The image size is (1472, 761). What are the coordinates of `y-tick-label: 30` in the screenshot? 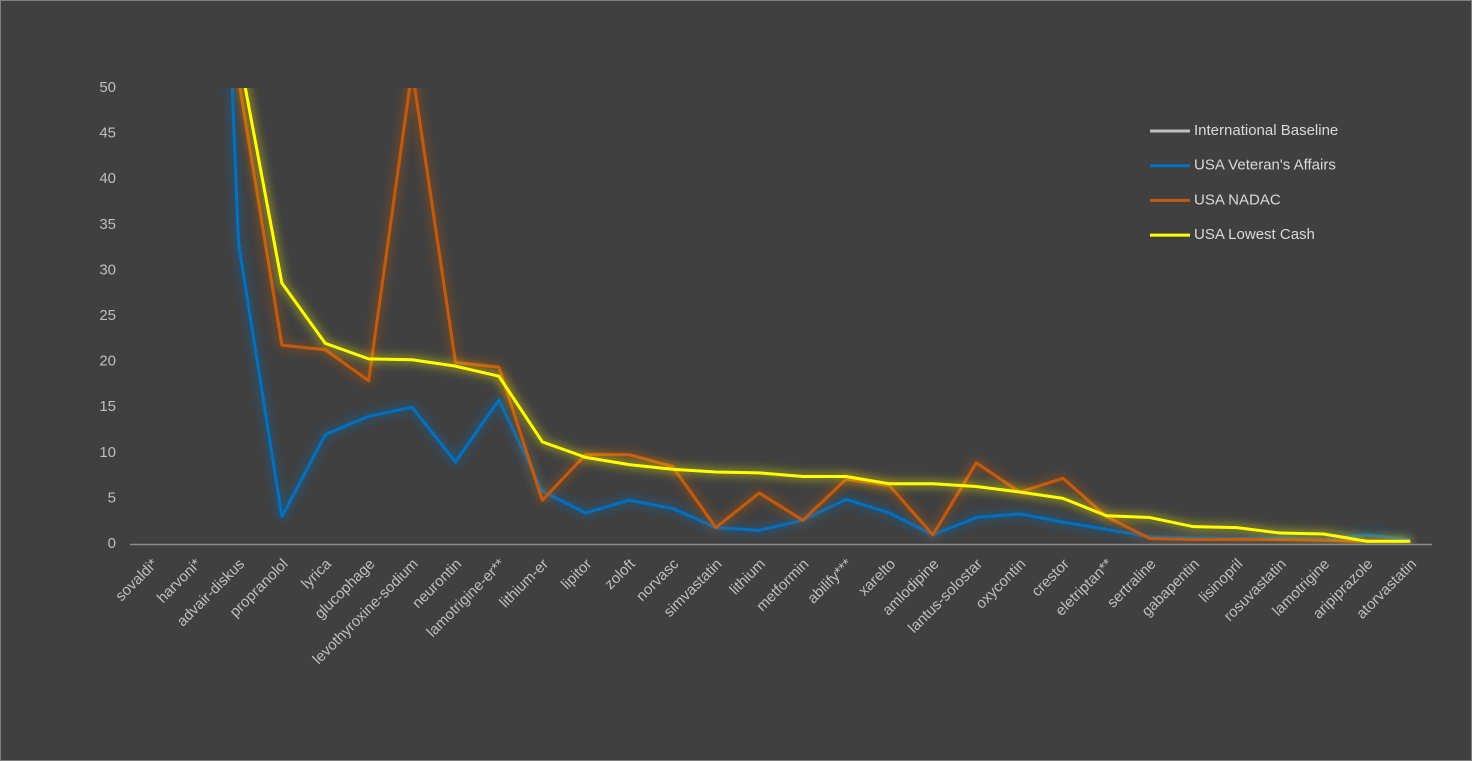 It's located at (107, 269).